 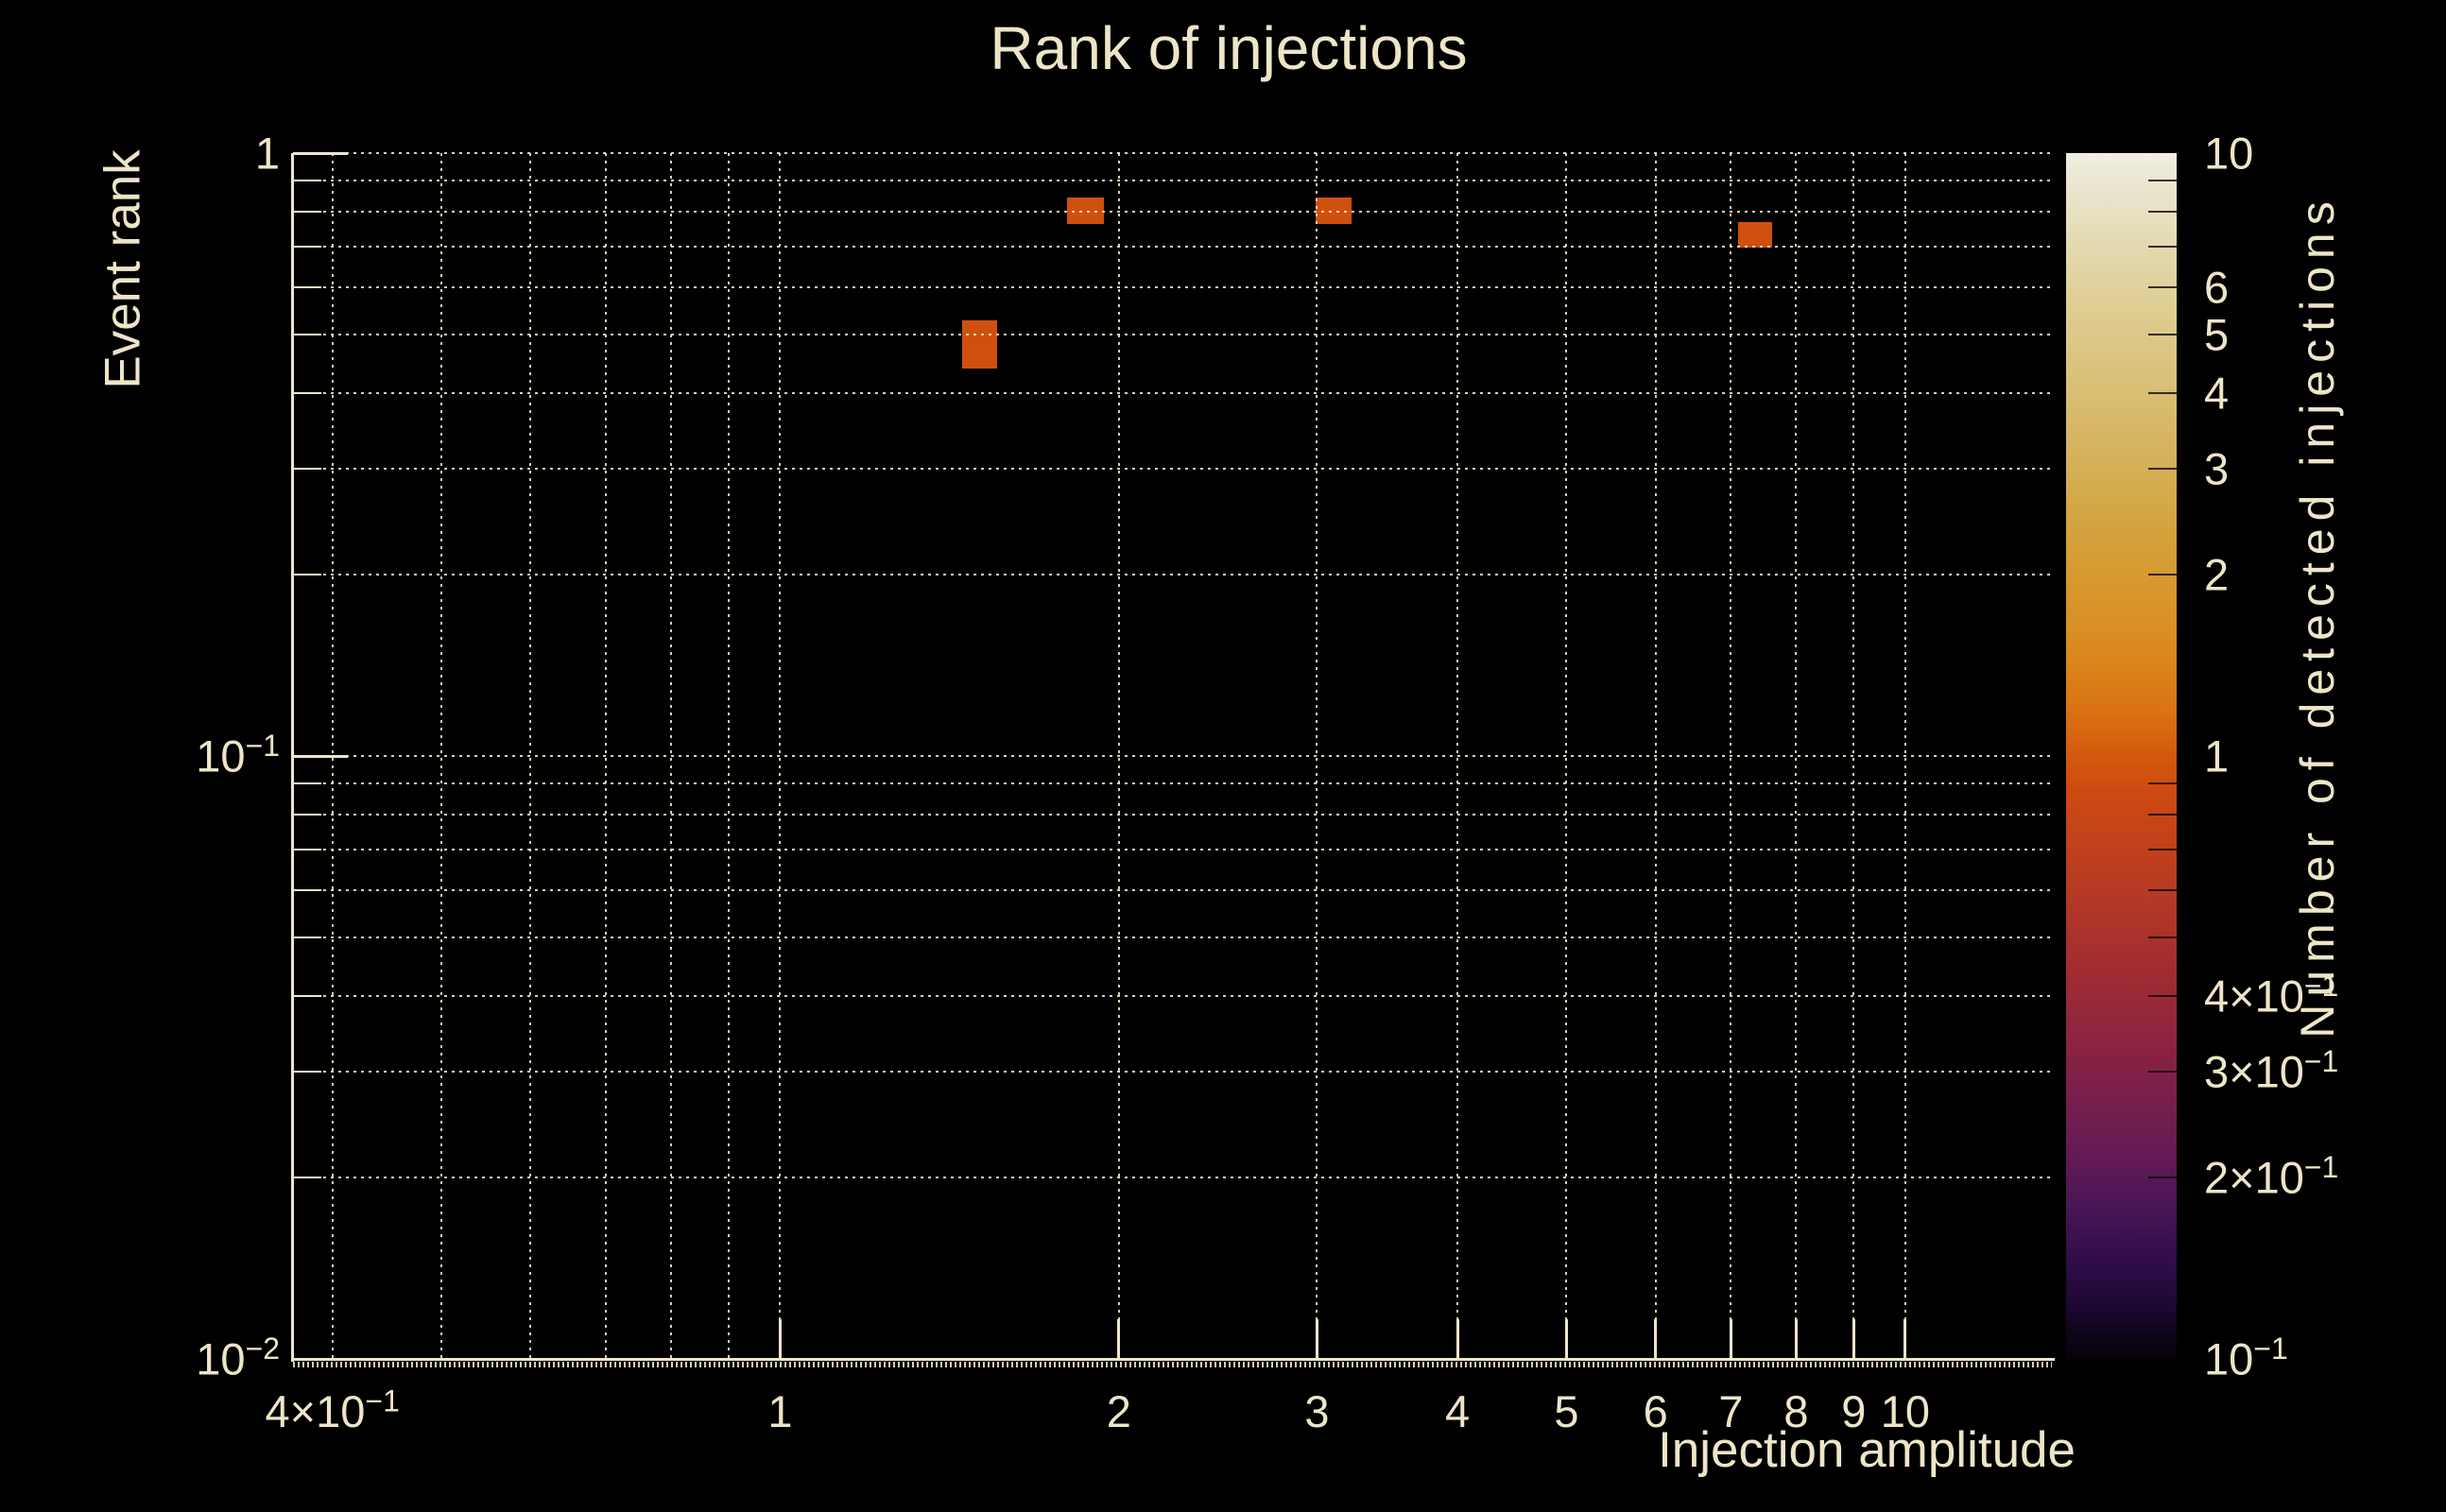 I want to click on colorbar-tick-label: 10, so click(x=2229, y=153).